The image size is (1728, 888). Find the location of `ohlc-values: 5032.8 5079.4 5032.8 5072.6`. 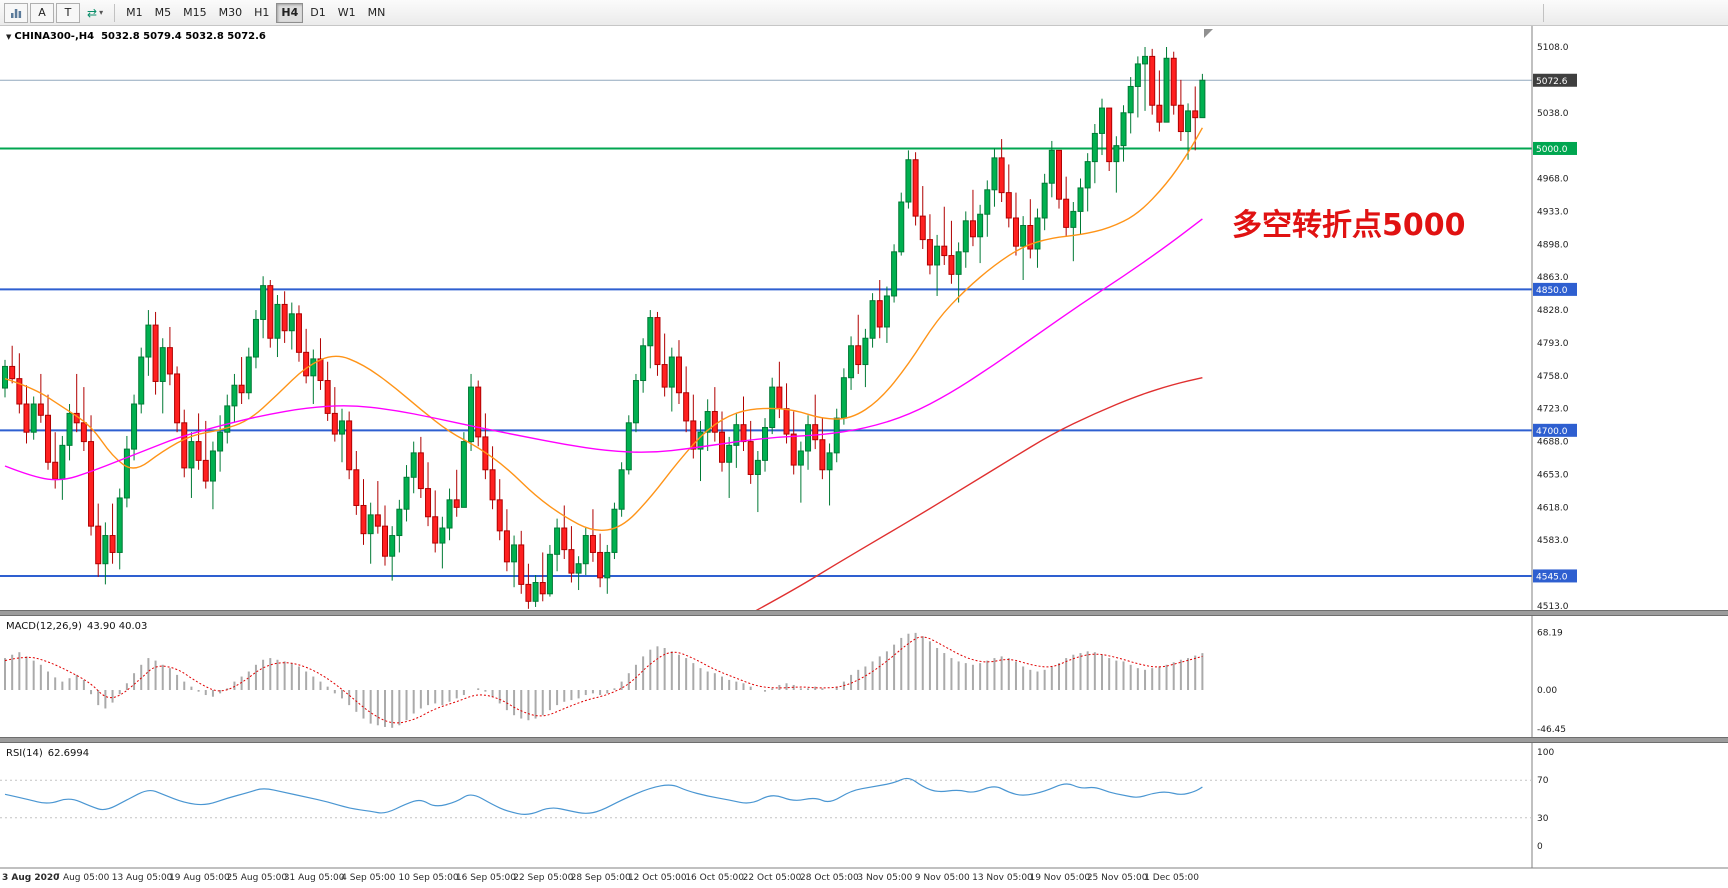

ohlc-values: 5032.8 5079.4 5032.8 5072.6 is located at coordinates (183, 36).